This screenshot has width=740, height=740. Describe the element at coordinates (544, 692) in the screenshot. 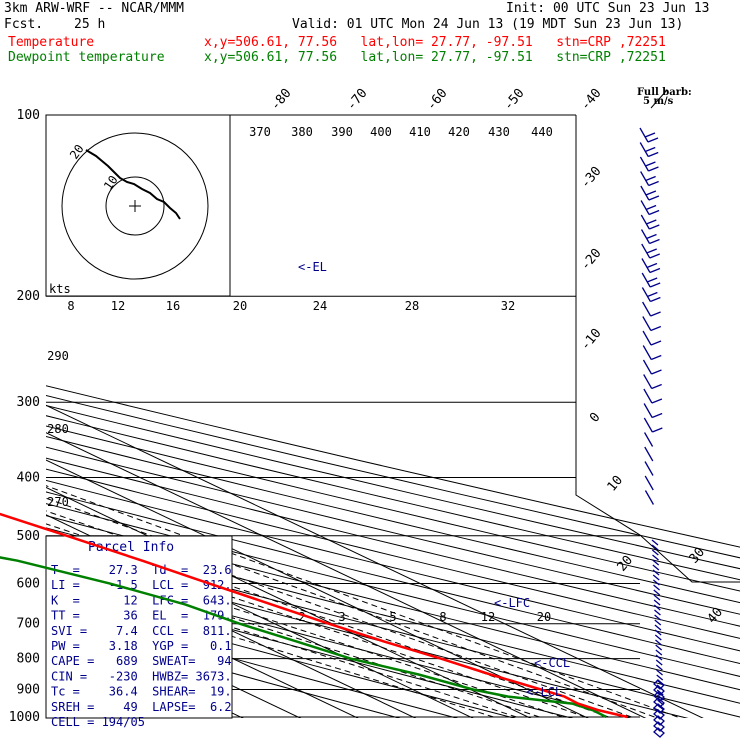

I see `lcl-marker: <-LCL` at that location.